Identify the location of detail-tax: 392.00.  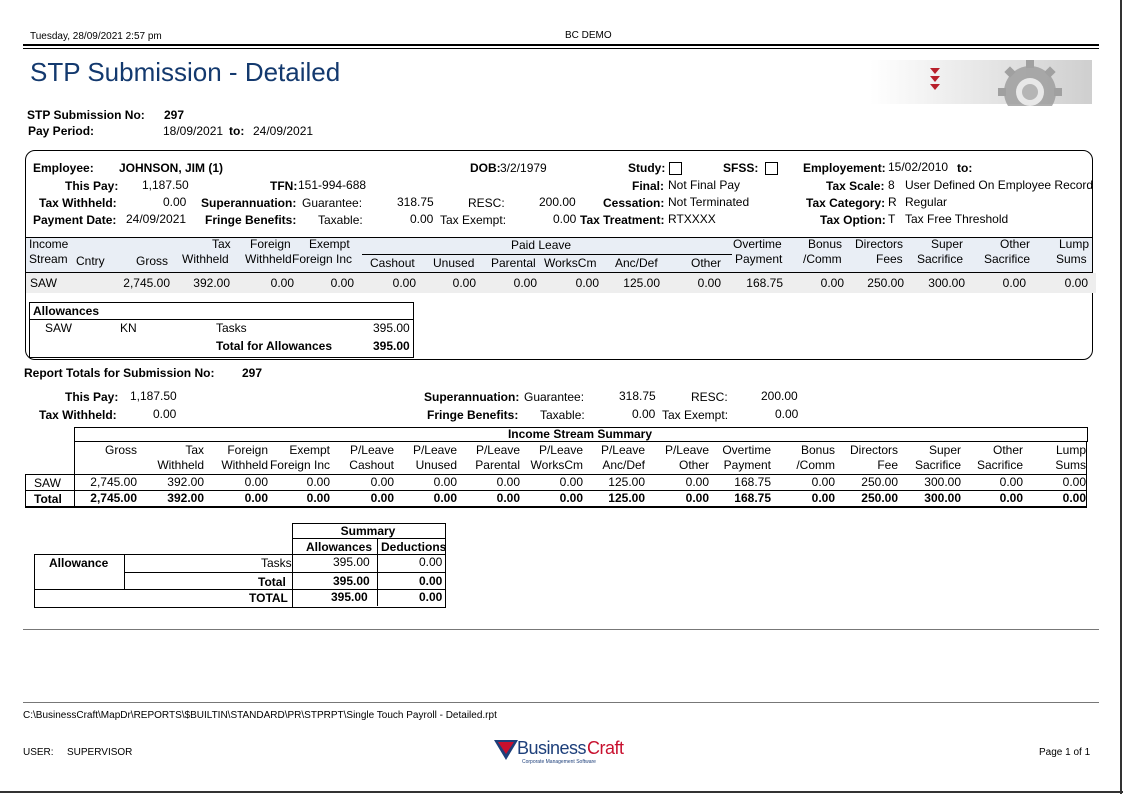
(211, 283).